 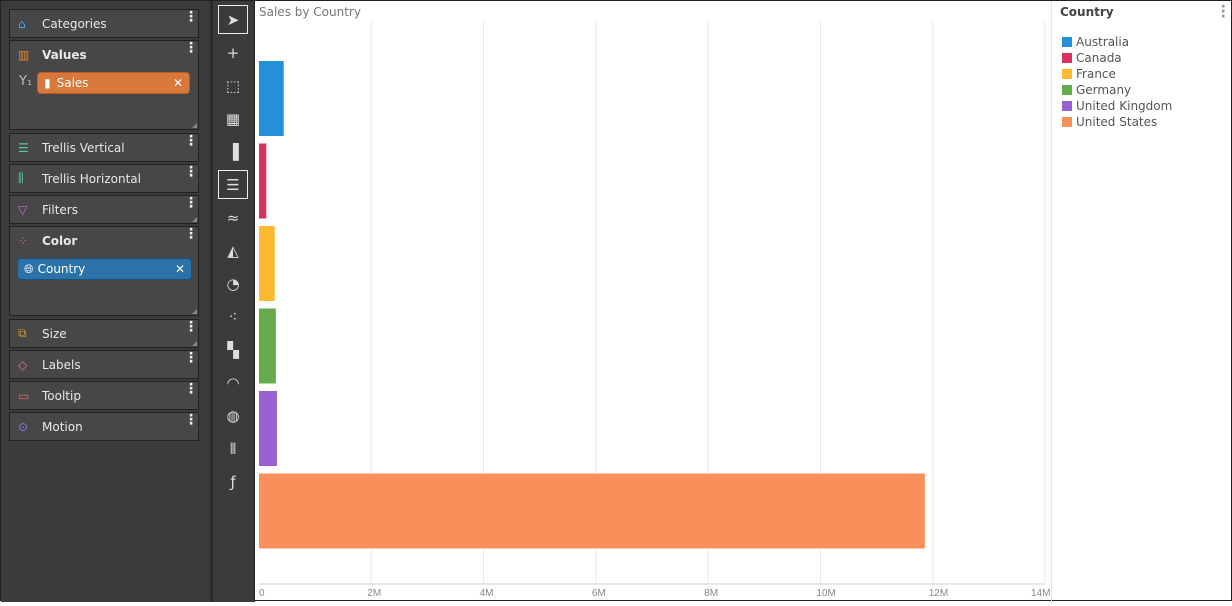 I want to click on bar-canada, so click(x=263, y=181).